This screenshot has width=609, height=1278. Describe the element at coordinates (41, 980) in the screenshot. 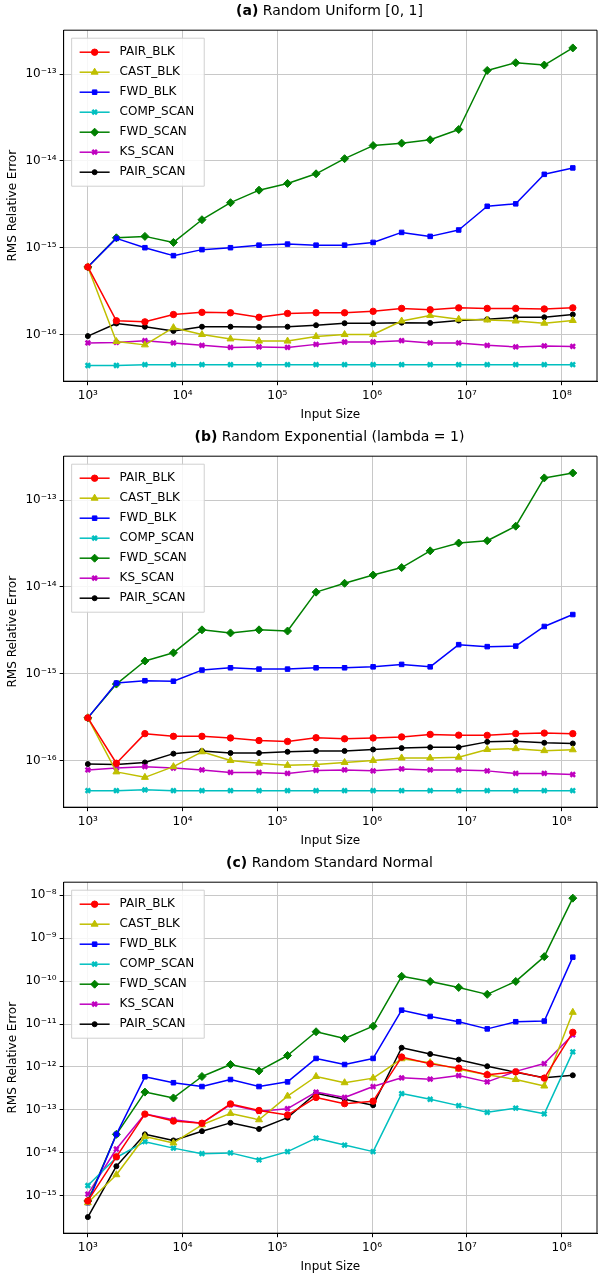

I see `y-tick-label: 10⁻¹⁰` at that location.